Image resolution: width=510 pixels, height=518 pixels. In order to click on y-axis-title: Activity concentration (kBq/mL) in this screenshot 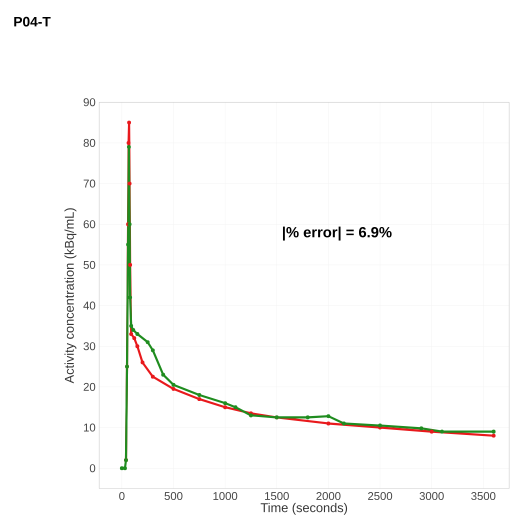, I will do `click(70, 296)`.